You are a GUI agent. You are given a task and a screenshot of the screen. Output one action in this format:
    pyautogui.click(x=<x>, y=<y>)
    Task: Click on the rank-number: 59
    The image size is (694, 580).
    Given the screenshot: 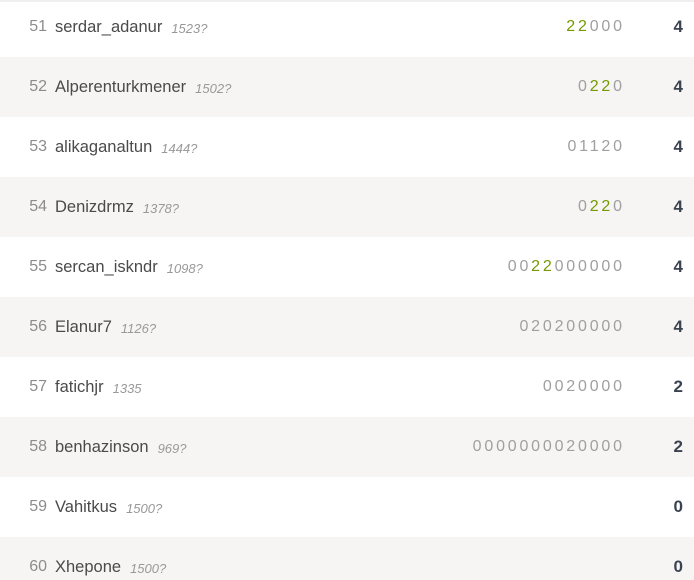 What is the action you would take?
    pyautogui.click(x=38, y=506)
    